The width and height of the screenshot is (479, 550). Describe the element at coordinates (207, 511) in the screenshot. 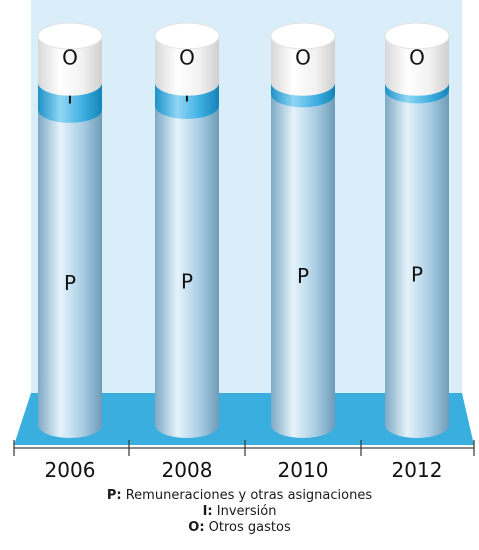

I see `legend-key-i: I:` at that location.